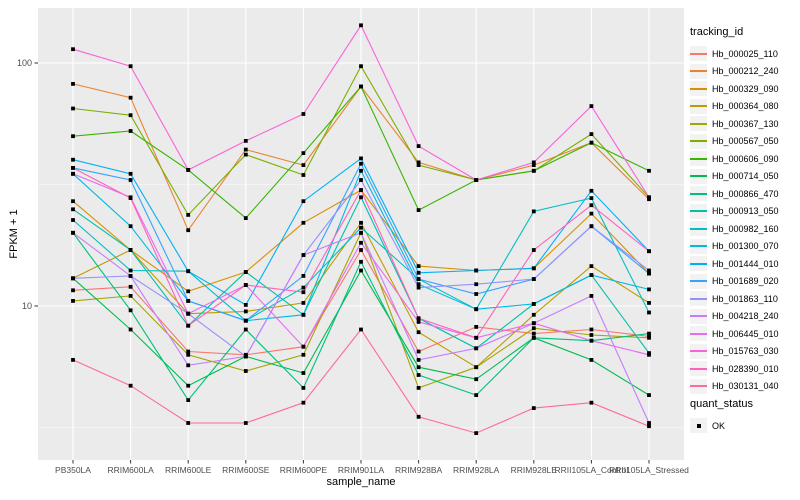 This screenshot has width=800, height=500. I want to click on legend-item-label: OK, so click(719, 425).